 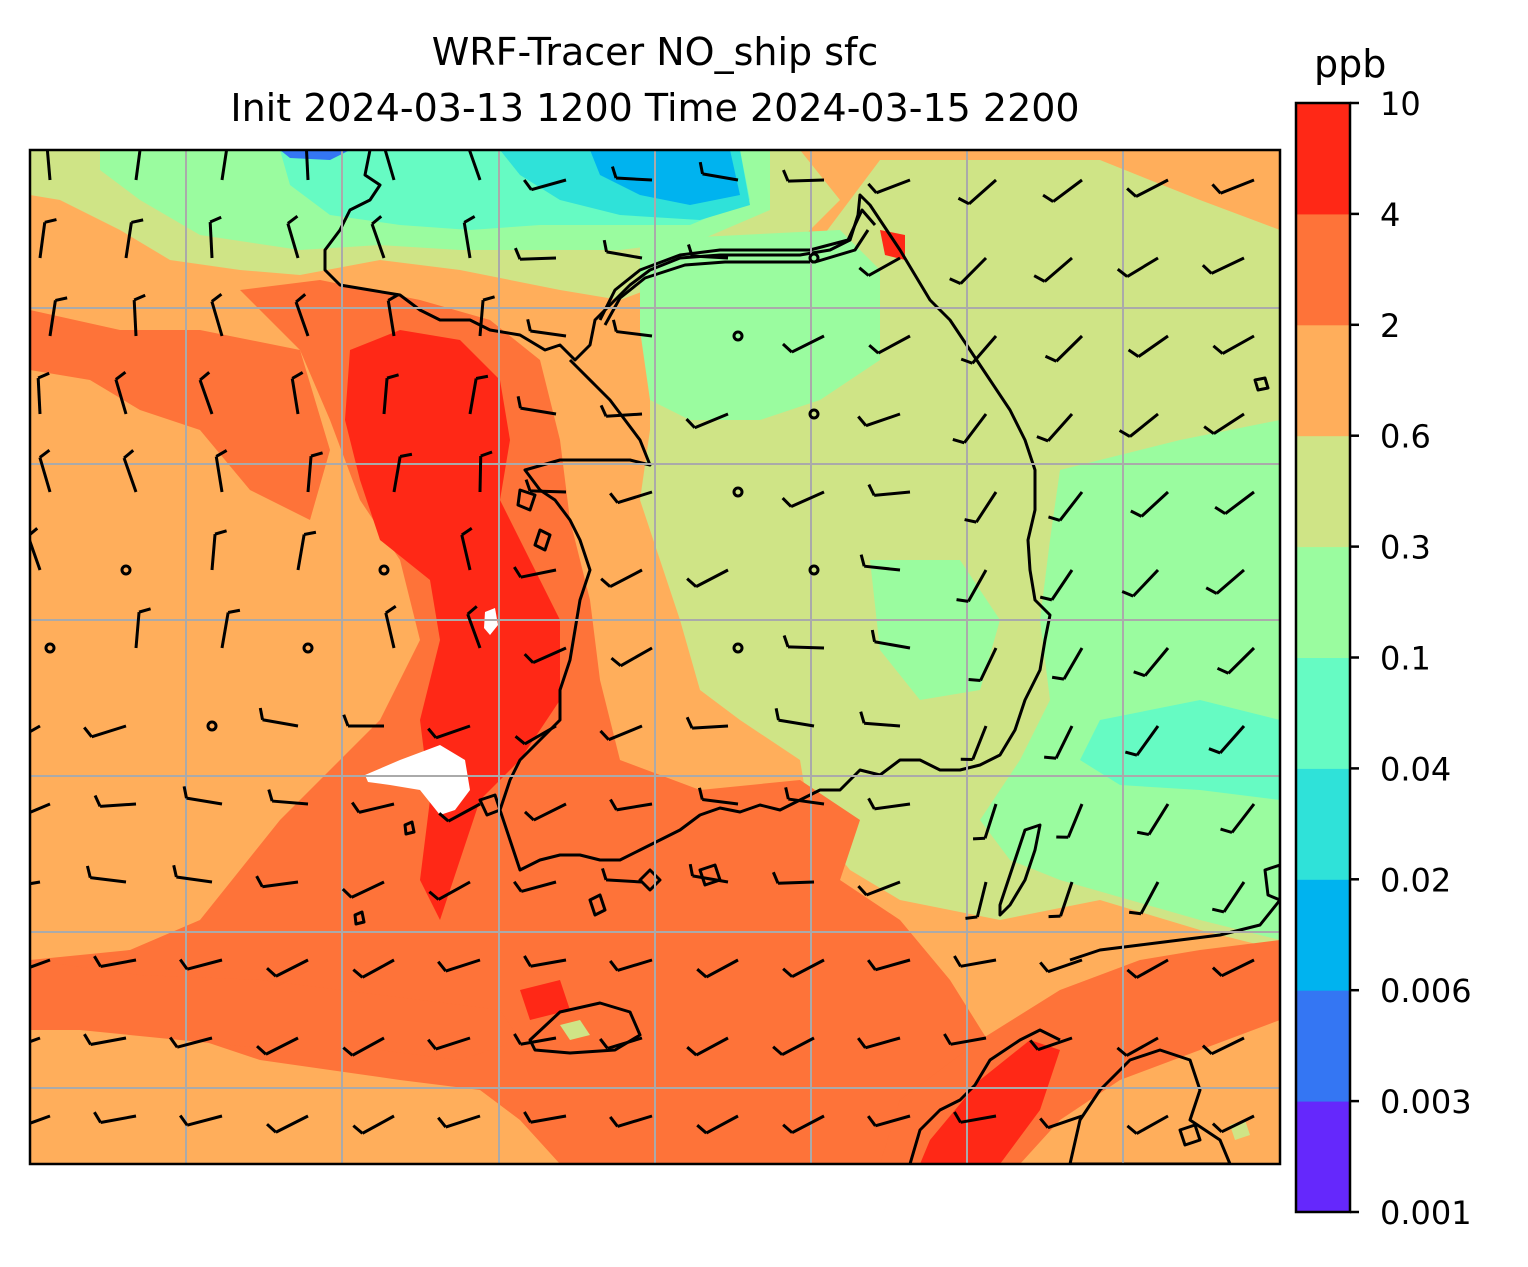 What do you see at coordinates (1426, 991) in the screenshot?
I see `colorbar-tick-label: 0.006` at bounding box center [1426, 991].